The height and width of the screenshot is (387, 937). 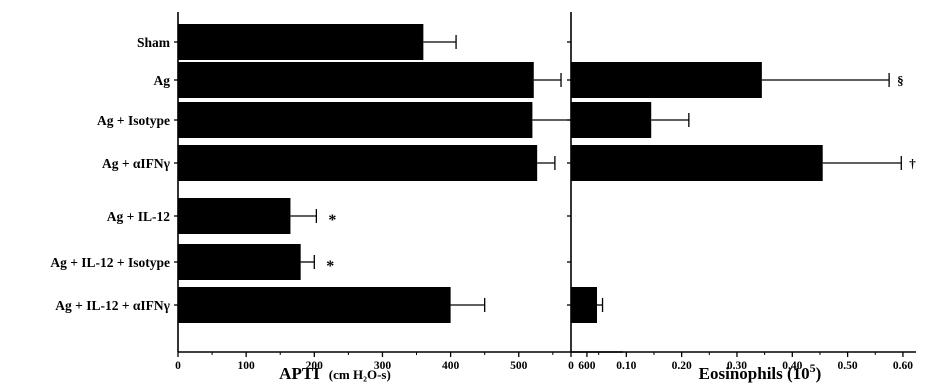 What do you see at coordinates (900, 80) in the screenshot?
I see `significance-marker: §` at bounding box center [900, 80].